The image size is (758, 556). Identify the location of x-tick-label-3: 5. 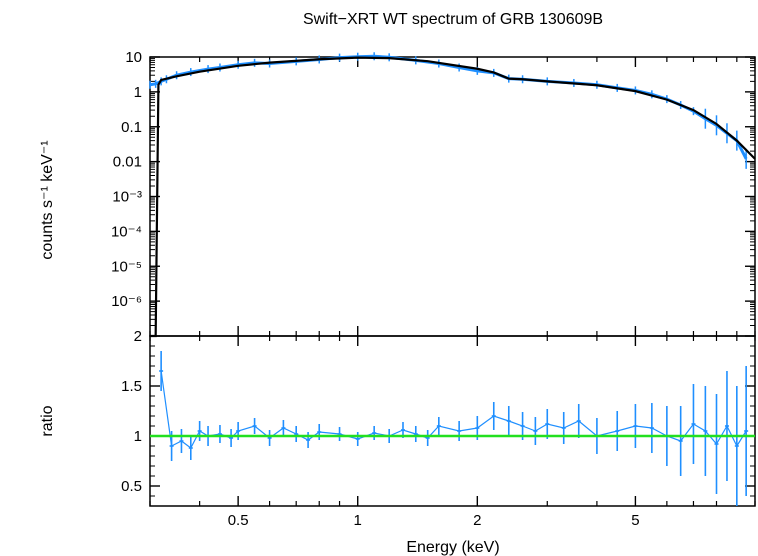
(635, 520).